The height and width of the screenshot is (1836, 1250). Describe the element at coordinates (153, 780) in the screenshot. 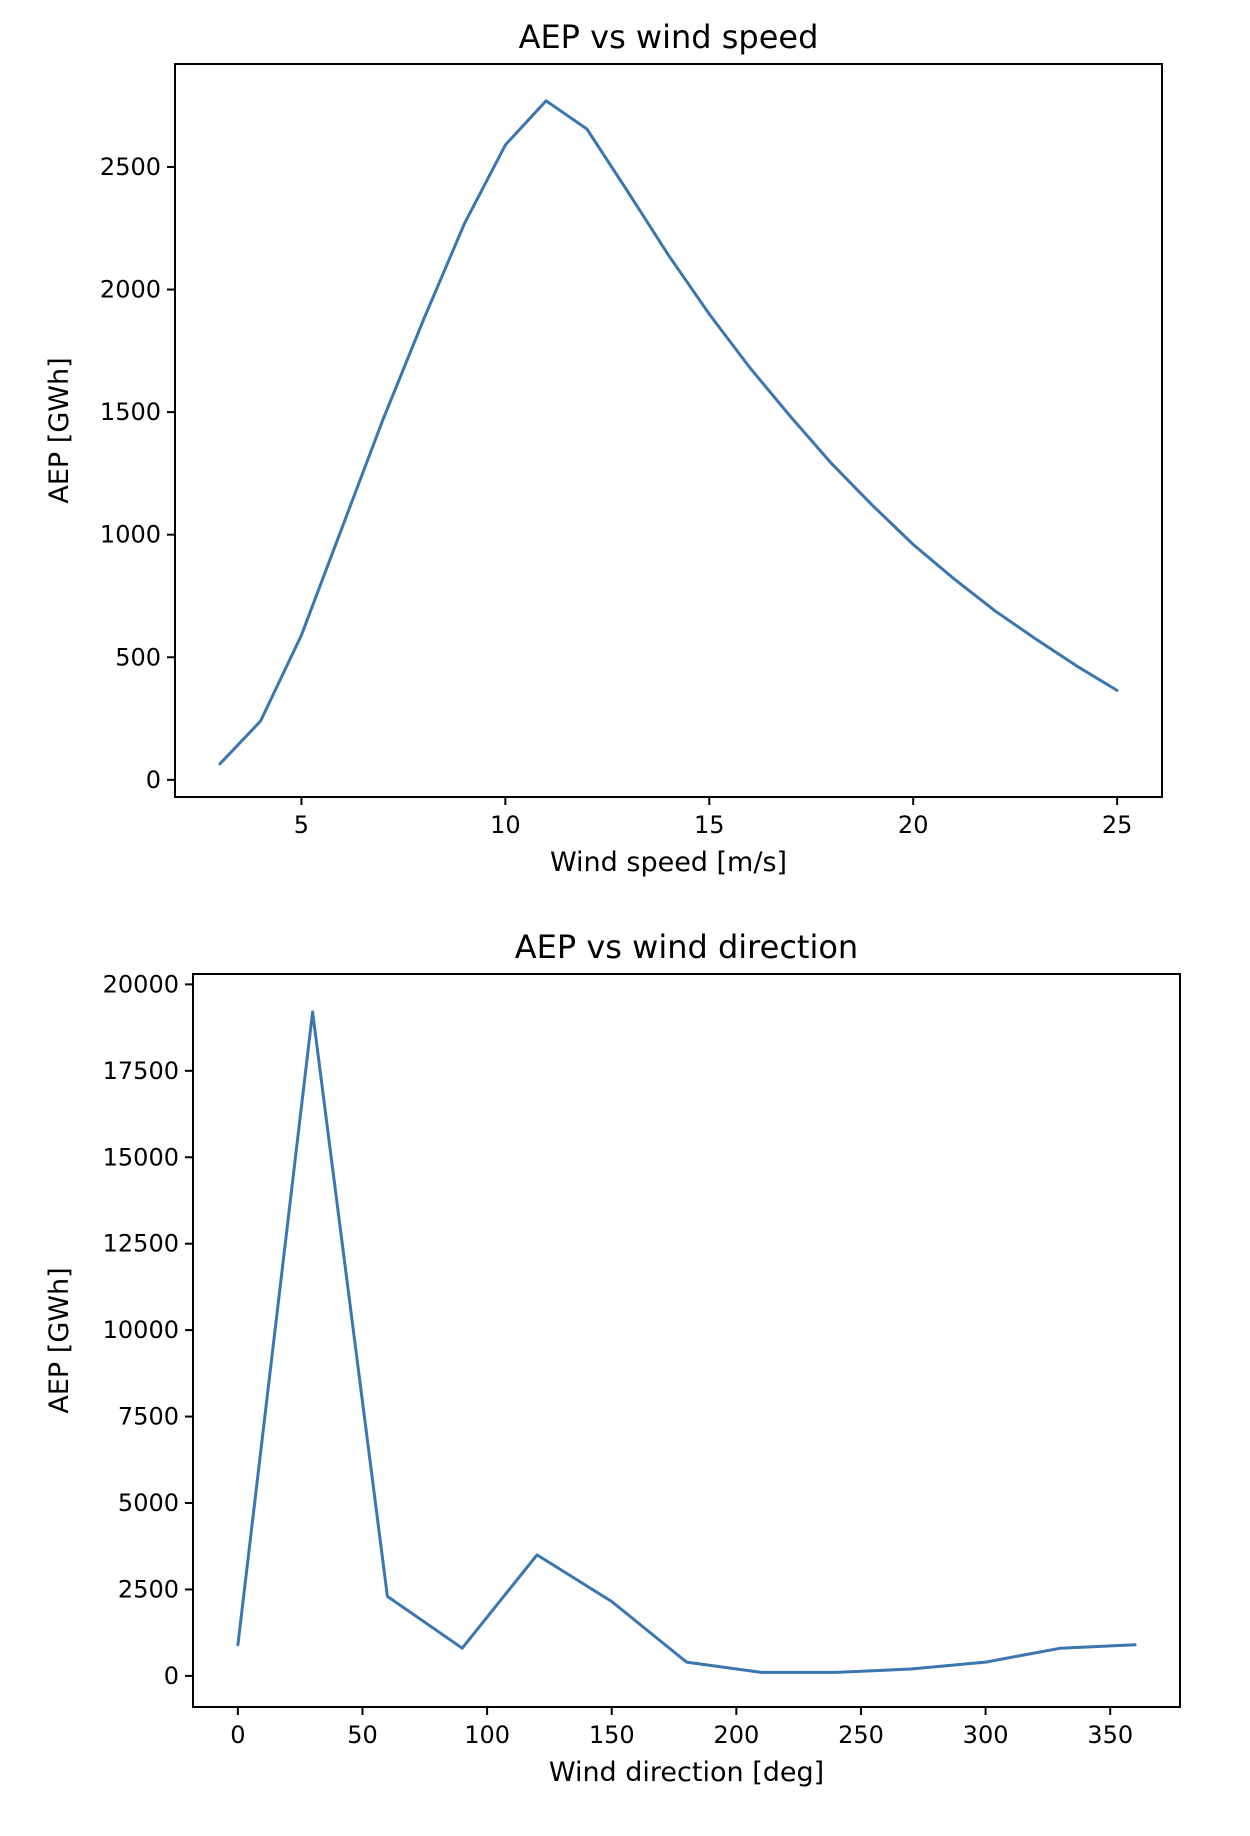

I see `y-tick-label-wind-speed: 0` at that location.